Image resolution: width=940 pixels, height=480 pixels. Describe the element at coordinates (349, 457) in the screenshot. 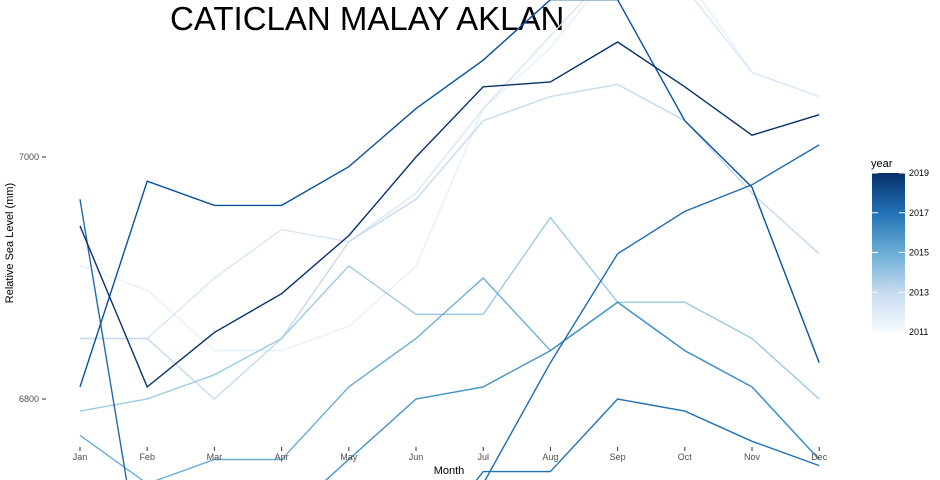

I see `x-tick-label: May` at that location.